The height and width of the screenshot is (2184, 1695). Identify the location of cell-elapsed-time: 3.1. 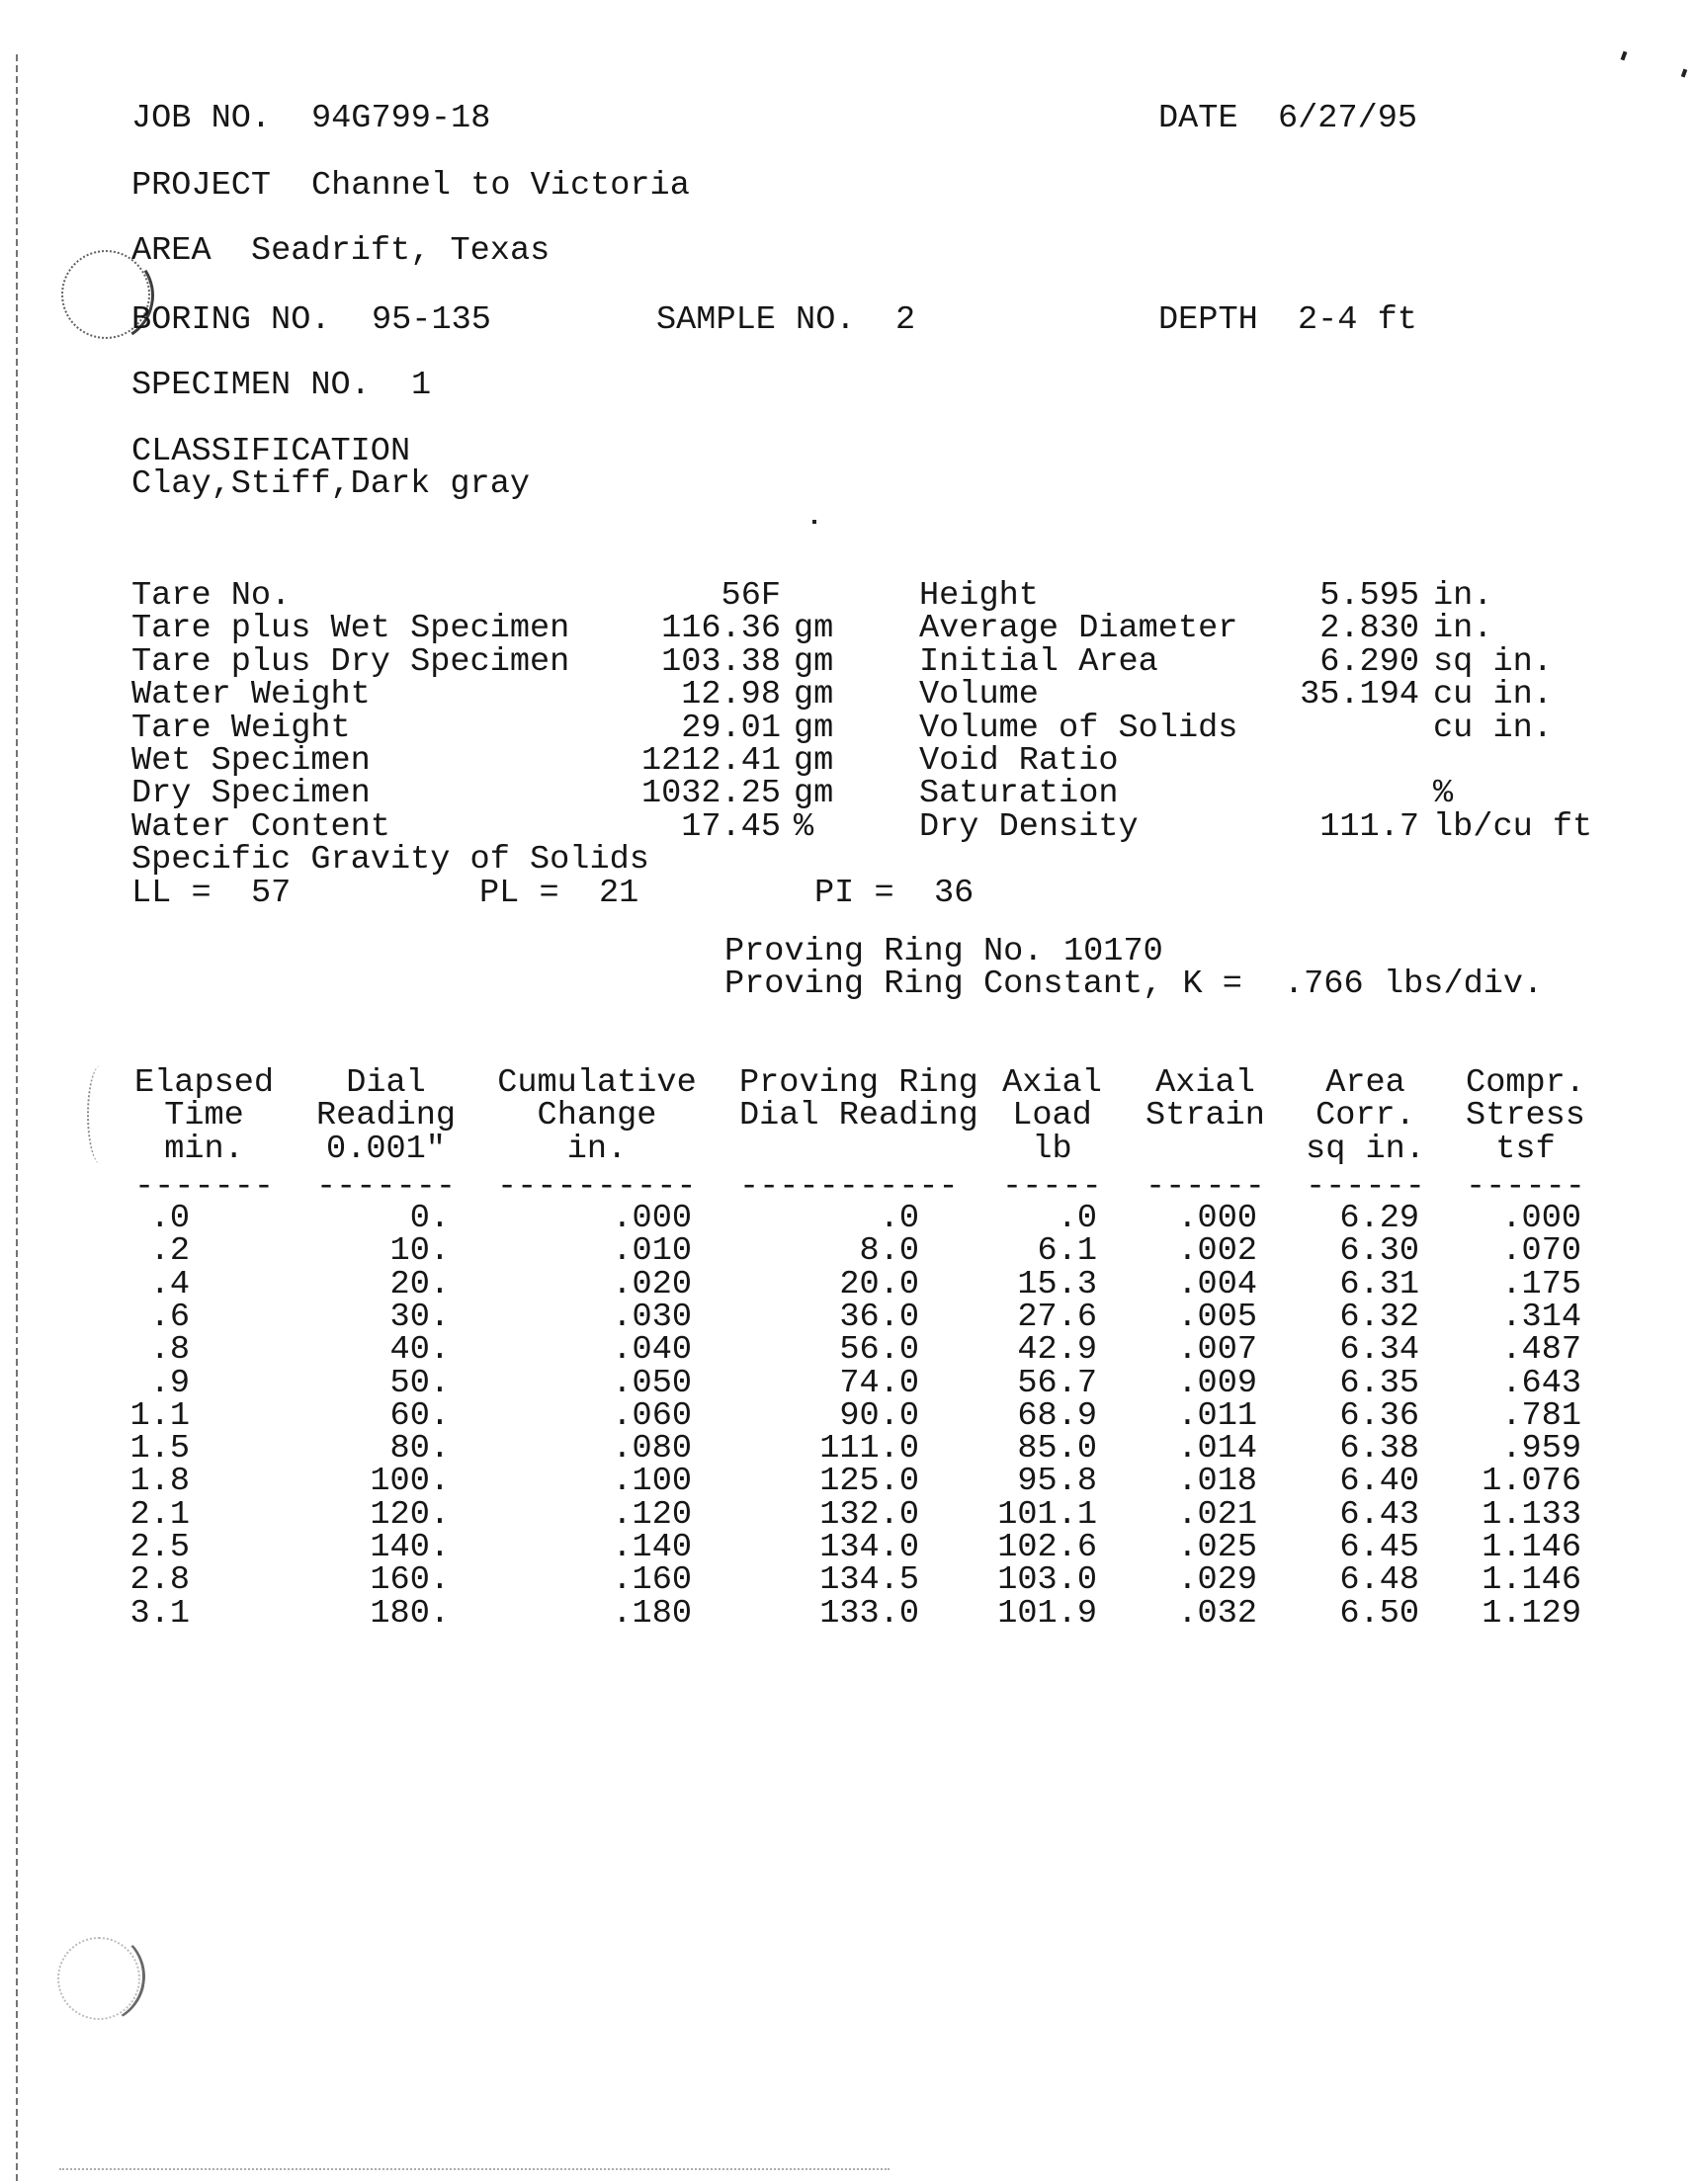
(159, 1613).